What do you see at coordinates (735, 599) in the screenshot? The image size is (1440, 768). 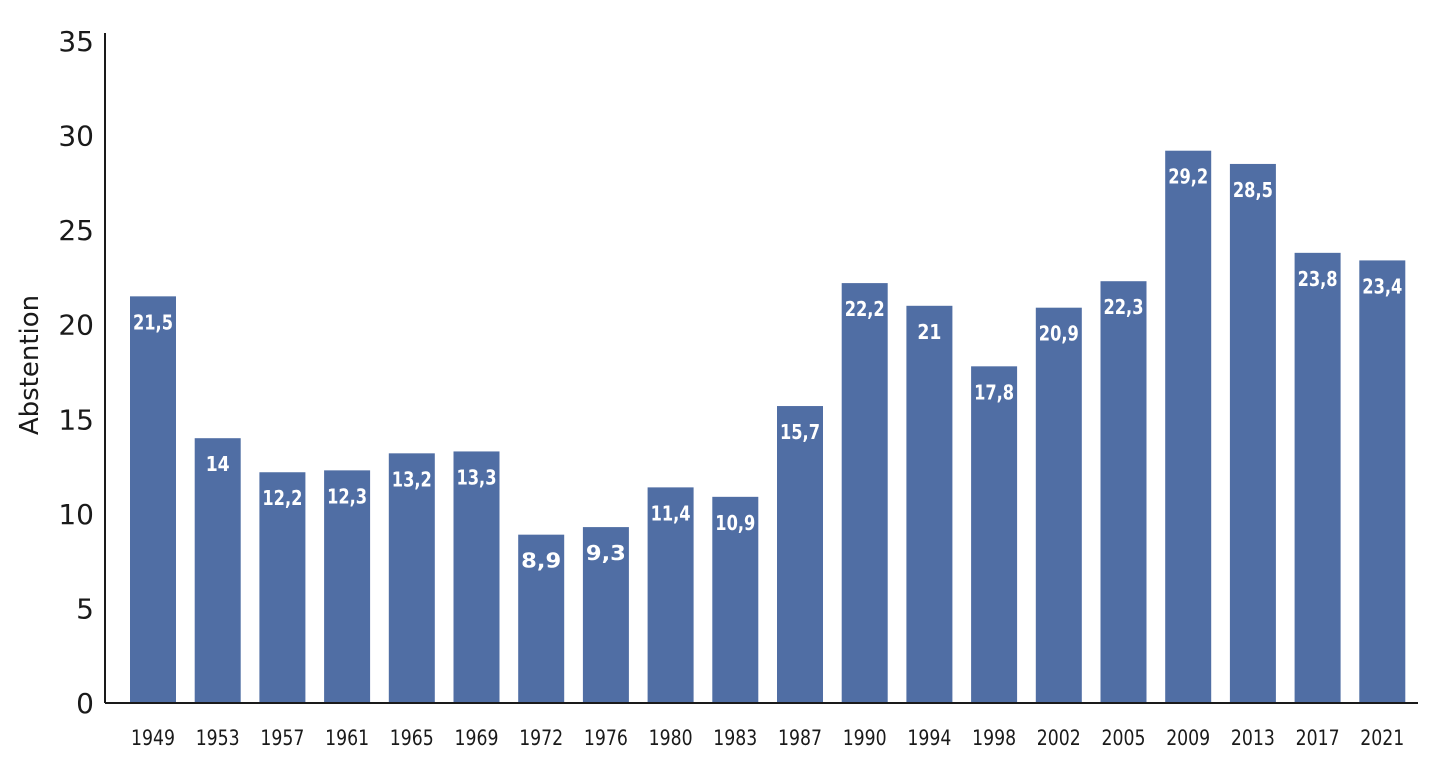 I see `bar-1983` at bounding box center [735, 599].